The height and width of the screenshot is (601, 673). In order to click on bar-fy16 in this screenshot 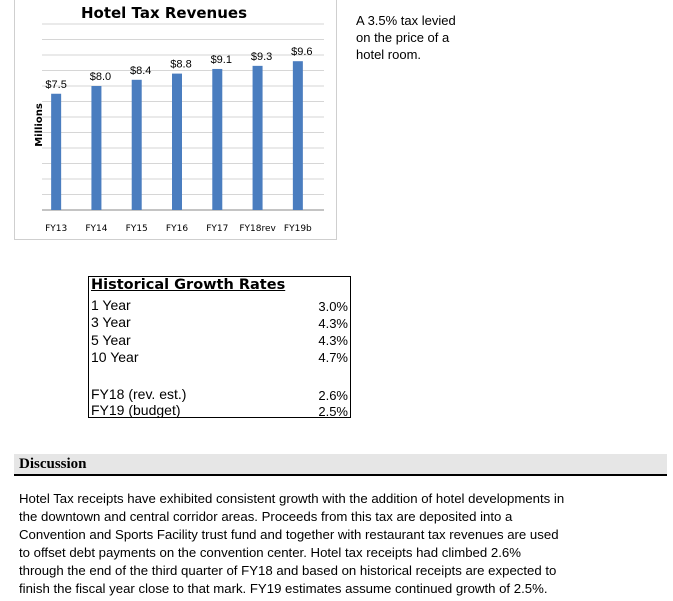, I will do `click(177, 141)`.